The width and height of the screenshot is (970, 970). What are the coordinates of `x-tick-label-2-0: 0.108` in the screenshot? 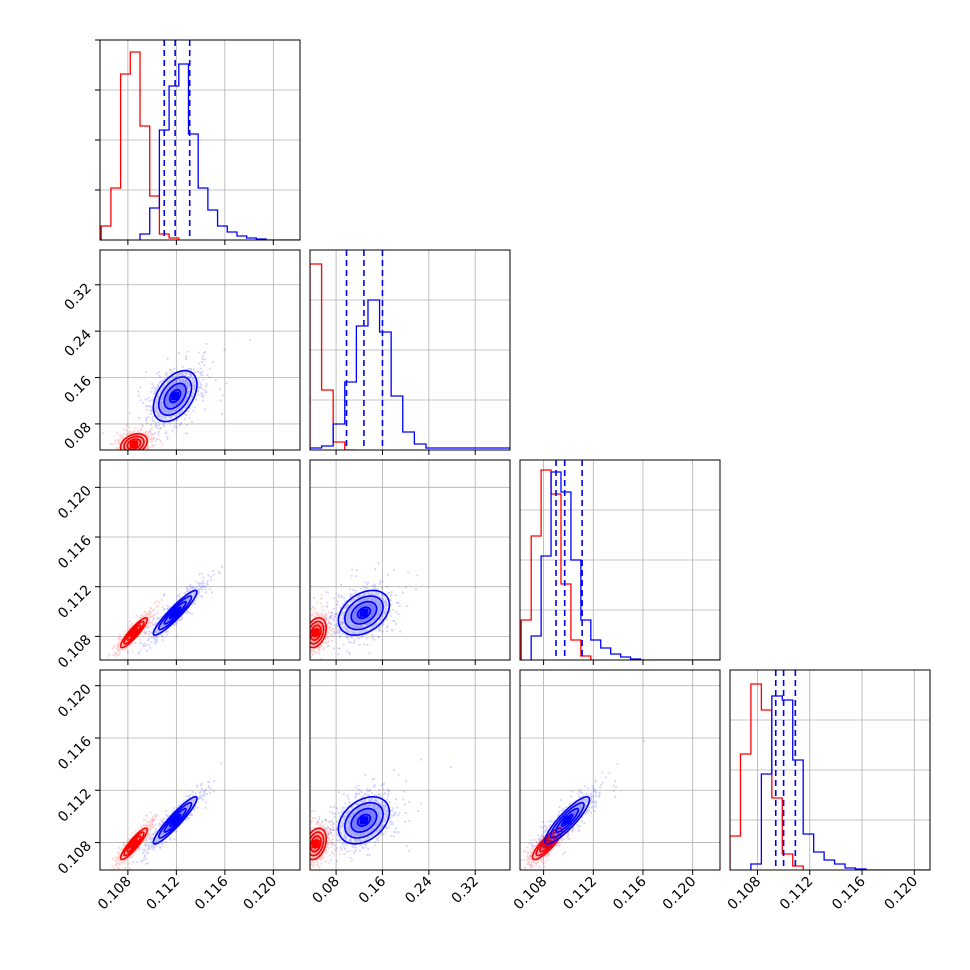 It's located at (531, 894).